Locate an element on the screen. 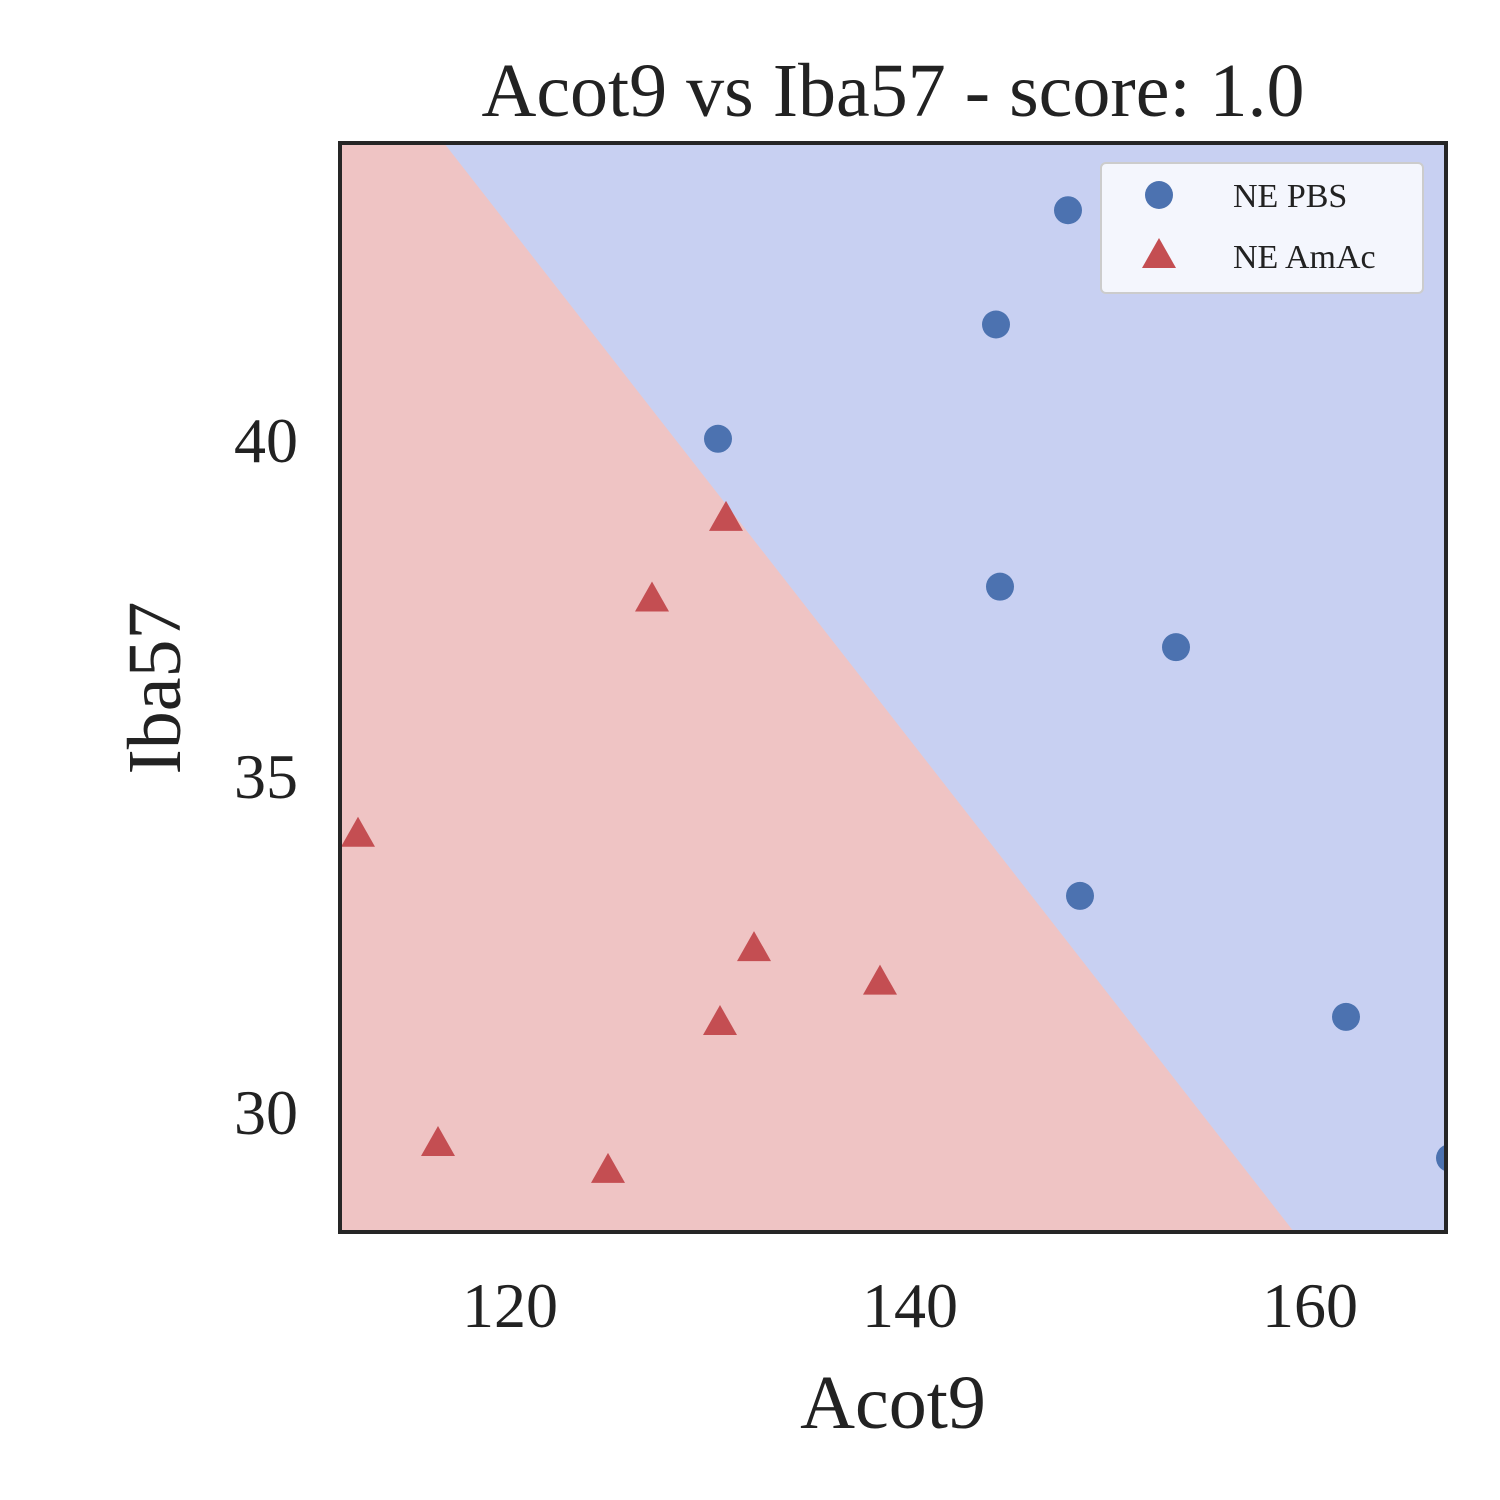 The height and width of the screenshot is (1500, 1500). x-tick-2: 160 is located at coordinates (1310, 1305).